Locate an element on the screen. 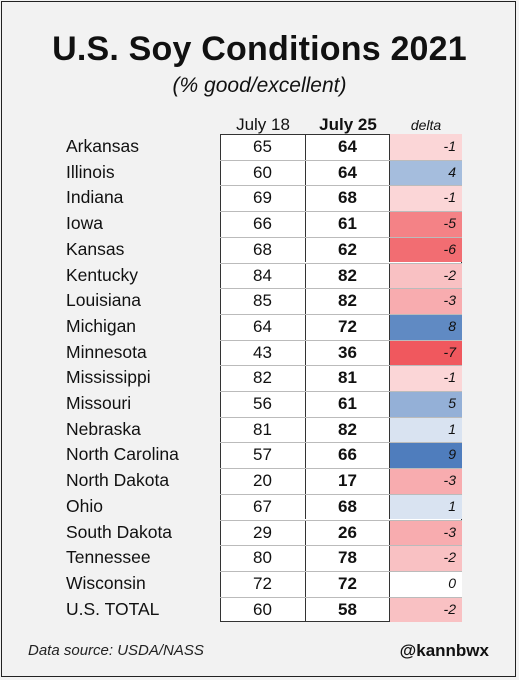 The width and height of the screenshot is (519, 680). chart-subtitle: (% good/excellent) is located at coordinates (259, 85).